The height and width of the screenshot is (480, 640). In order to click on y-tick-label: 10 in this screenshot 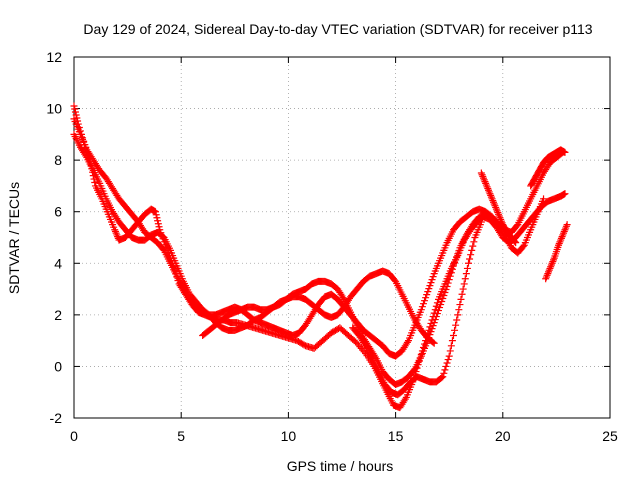, I will do `click(54, 109)`.